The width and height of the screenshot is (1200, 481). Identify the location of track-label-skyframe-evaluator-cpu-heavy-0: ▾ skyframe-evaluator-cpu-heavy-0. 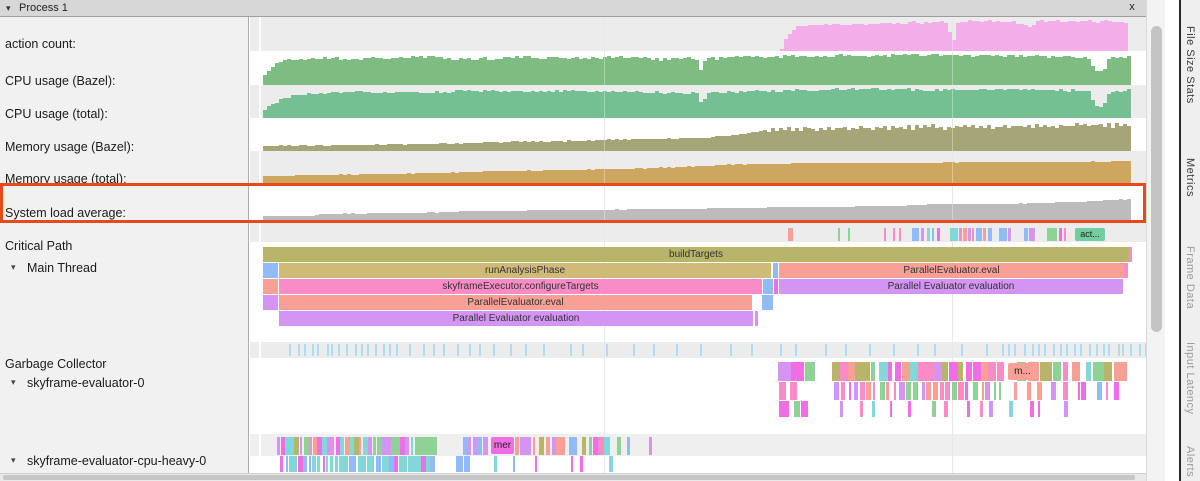
(124, 462).